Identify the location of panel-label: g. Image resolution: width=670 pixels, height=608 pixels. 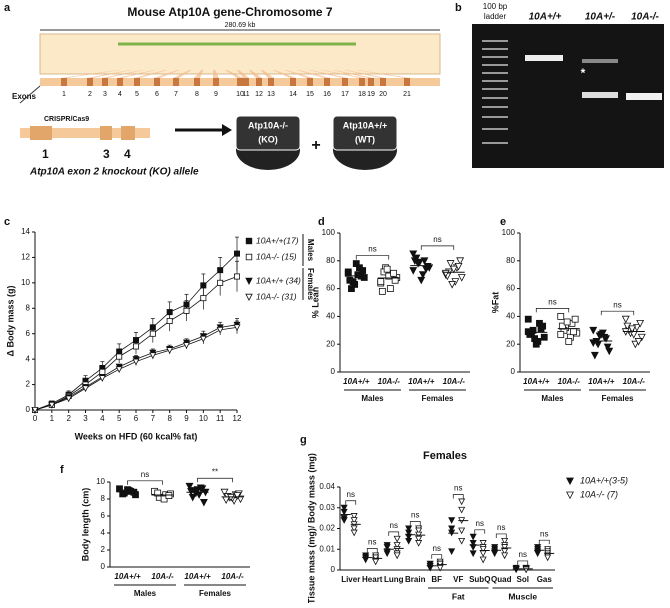
(303, 440).